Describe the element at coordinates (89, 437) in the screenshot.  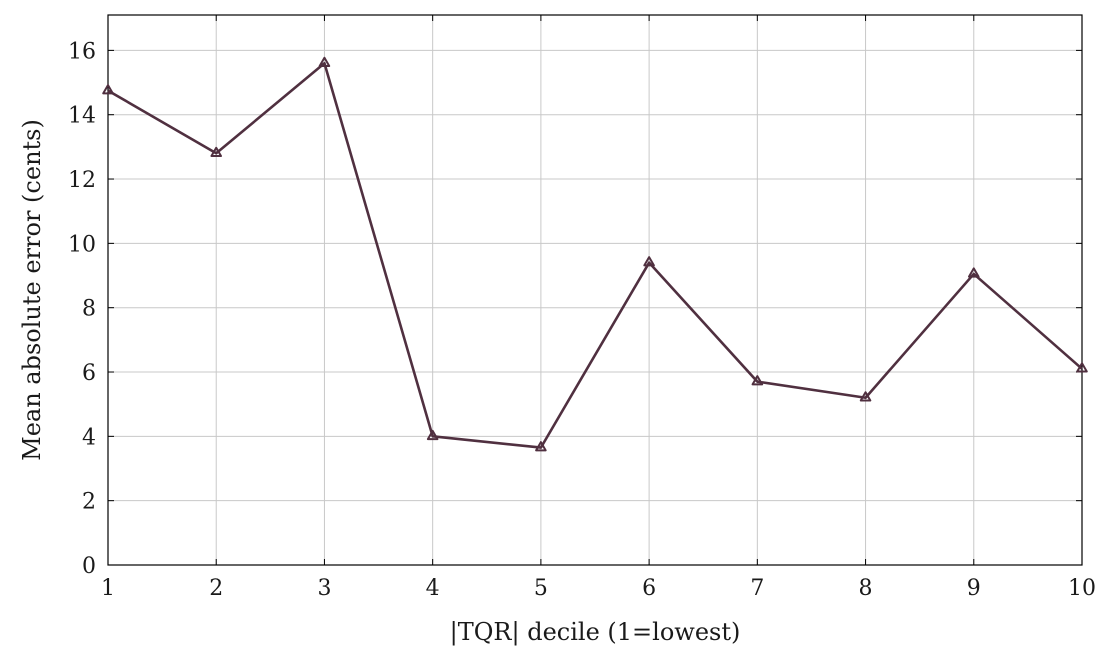
I see `y-tick-label: 4` at that location.